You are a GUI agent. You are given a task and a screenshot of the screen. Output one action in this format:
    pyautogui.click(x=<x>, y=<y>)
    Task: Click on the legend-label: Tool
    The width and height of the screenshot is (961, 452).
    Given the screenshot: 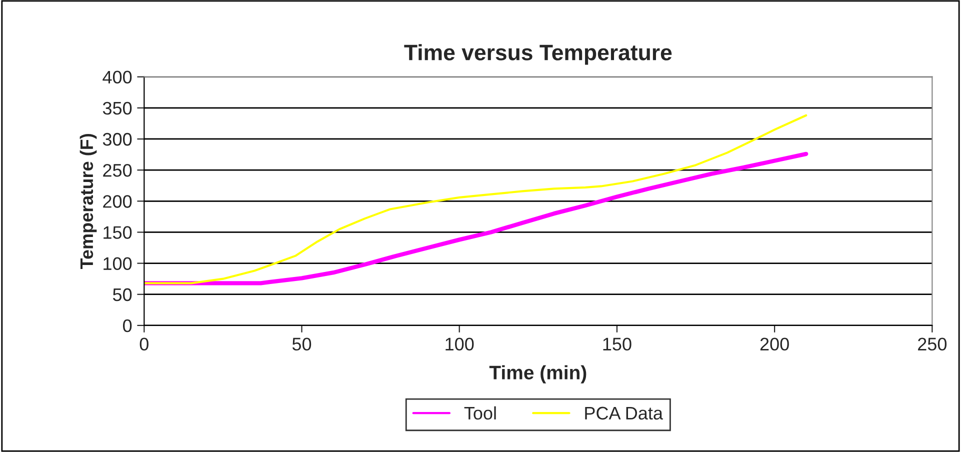 What is the action you would take?
    pyautogui.click(x=480, y=413)
    